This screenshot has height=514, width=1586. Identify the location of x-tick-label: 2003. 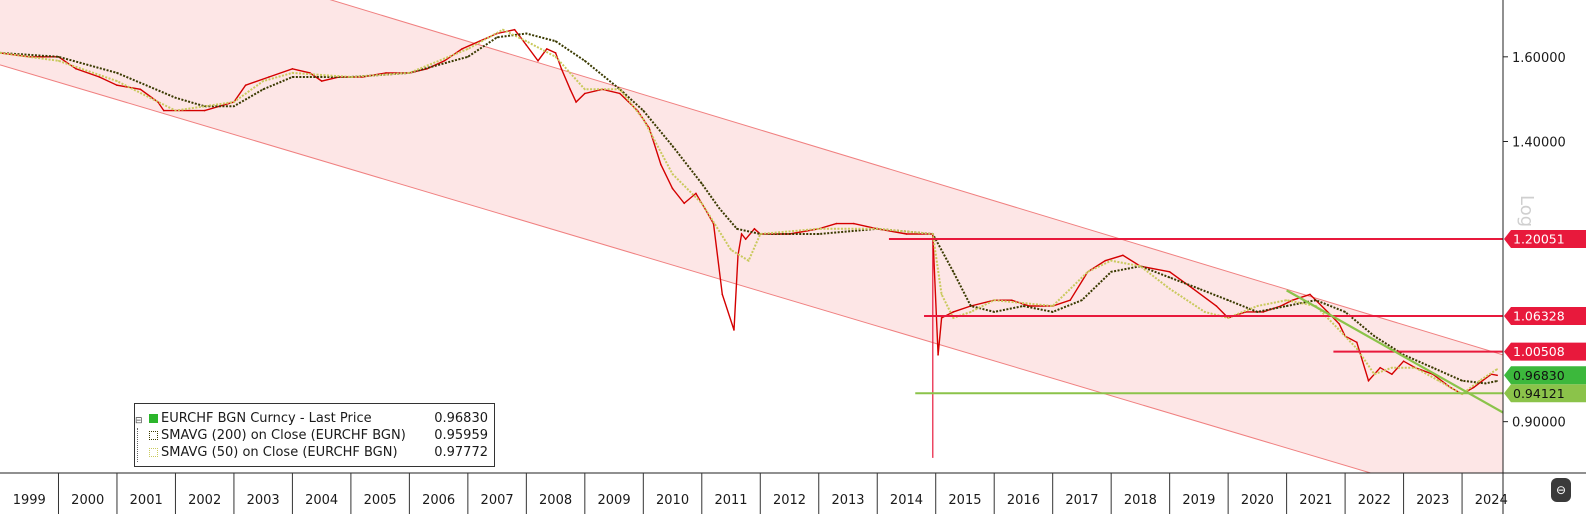
(263, 500).